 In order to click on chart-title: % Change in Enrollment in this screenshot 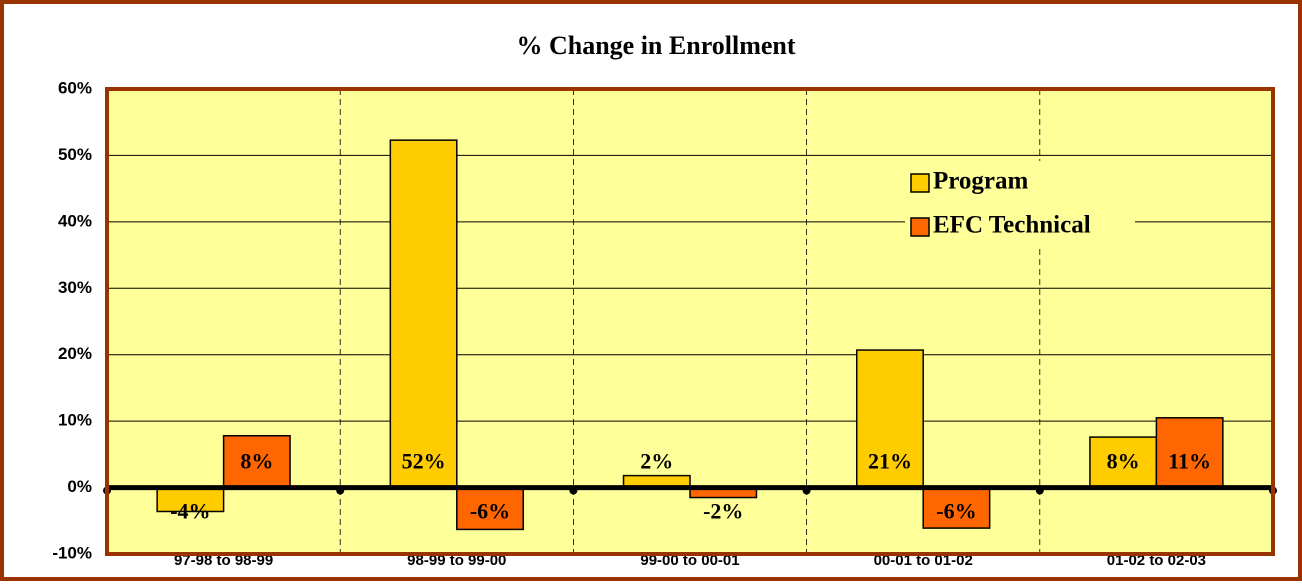, I will do `click(655, 45)`.